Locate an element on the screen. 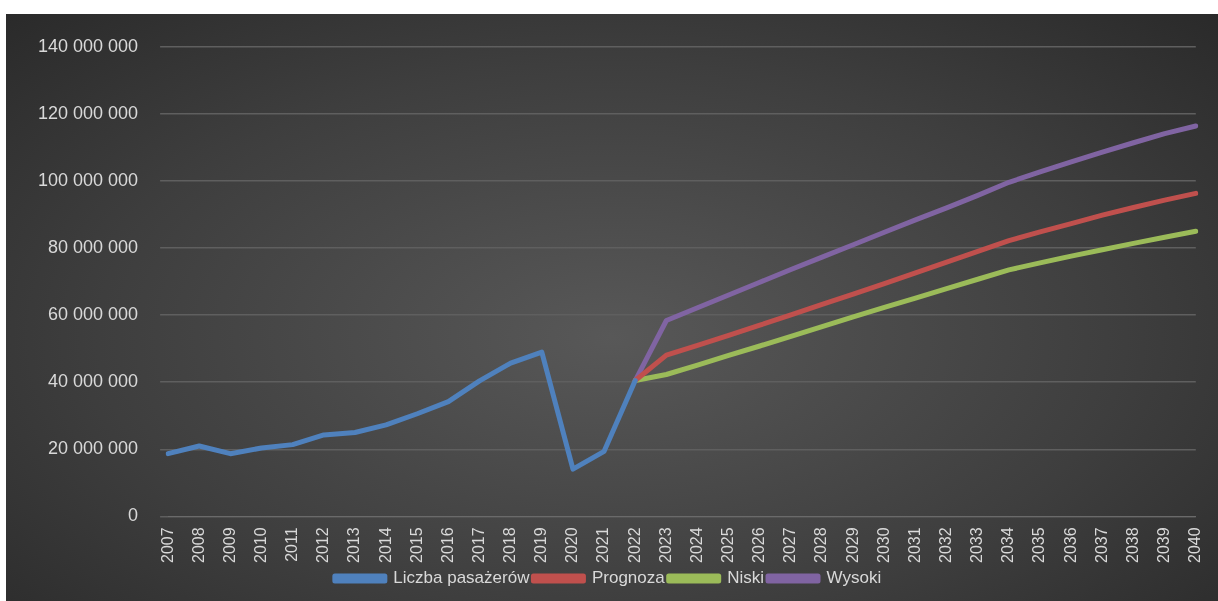 The image size is (1218, 601). y-tick-label: 80 000 000 is located at coordinates (93, 247).